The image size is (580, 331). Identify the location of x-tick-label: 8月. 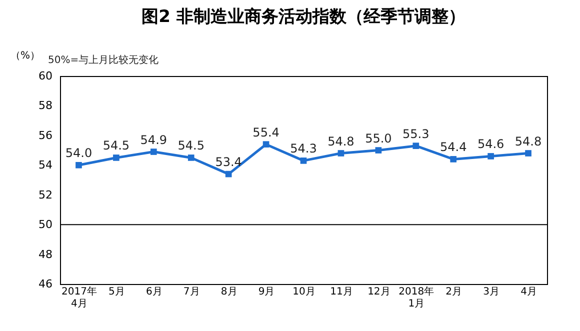
(229, 292).